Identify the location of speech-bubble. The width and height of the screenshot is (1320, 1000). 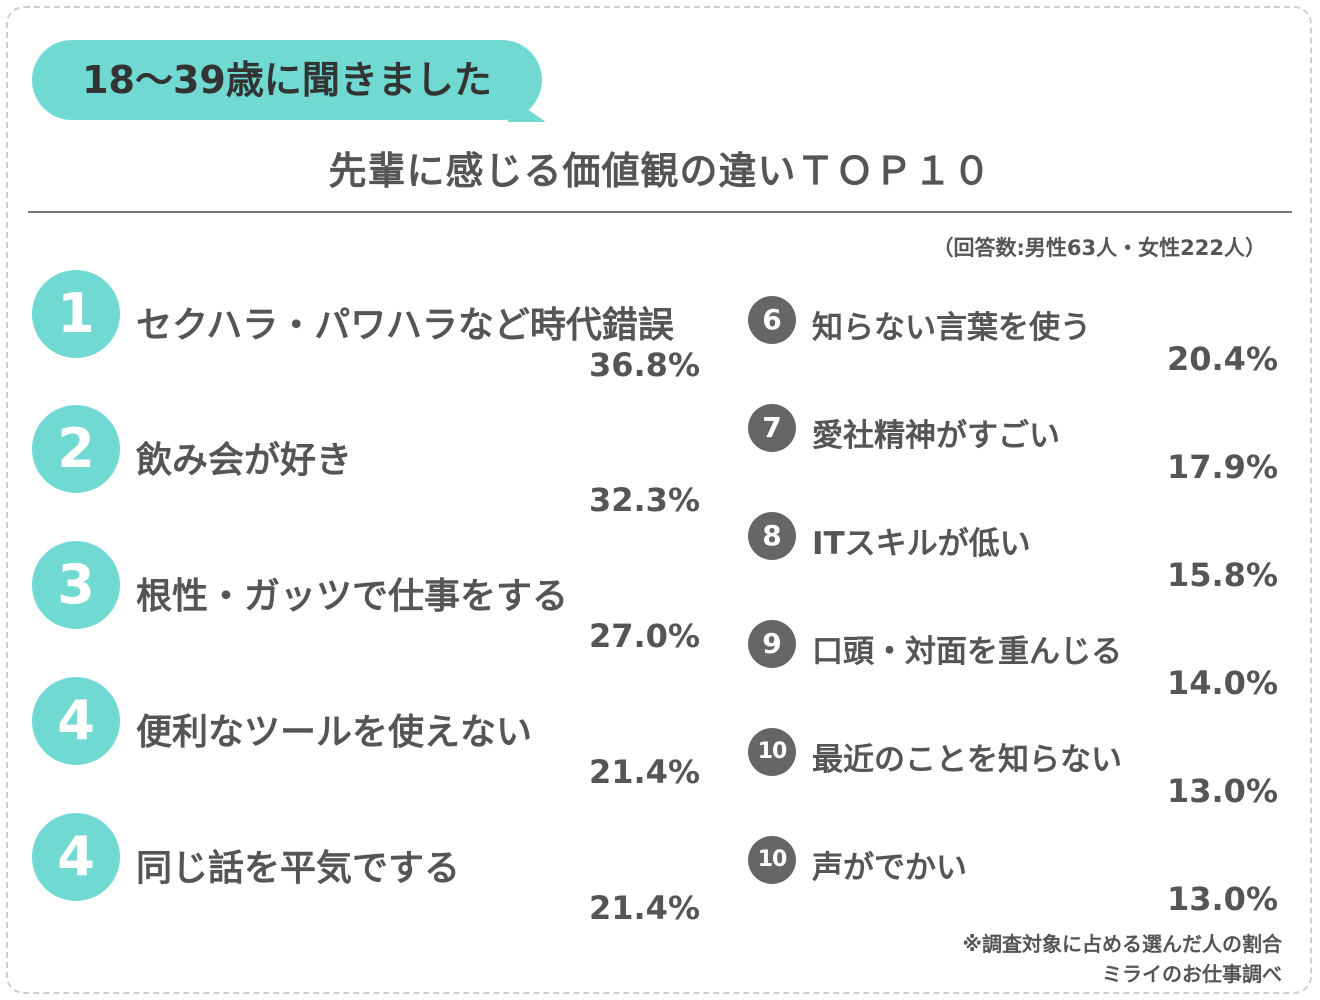
(287, 80).